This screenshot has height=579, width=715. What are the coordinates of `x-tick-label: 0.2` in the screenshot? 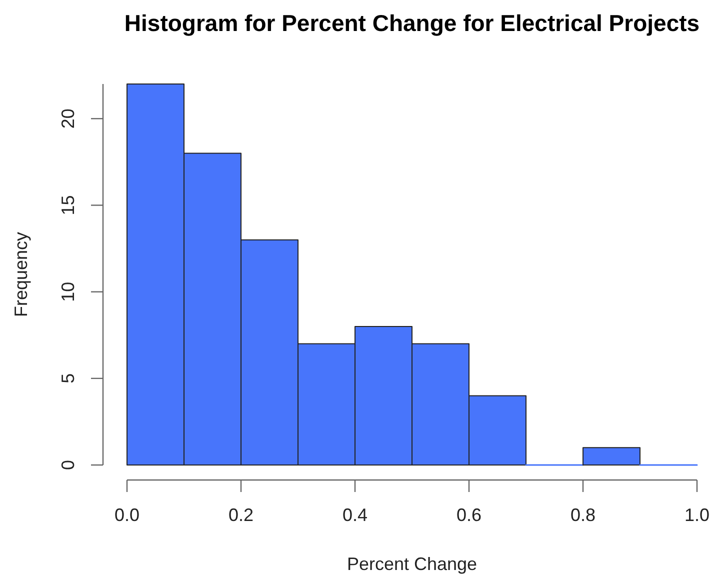 It's located at (241, 515).